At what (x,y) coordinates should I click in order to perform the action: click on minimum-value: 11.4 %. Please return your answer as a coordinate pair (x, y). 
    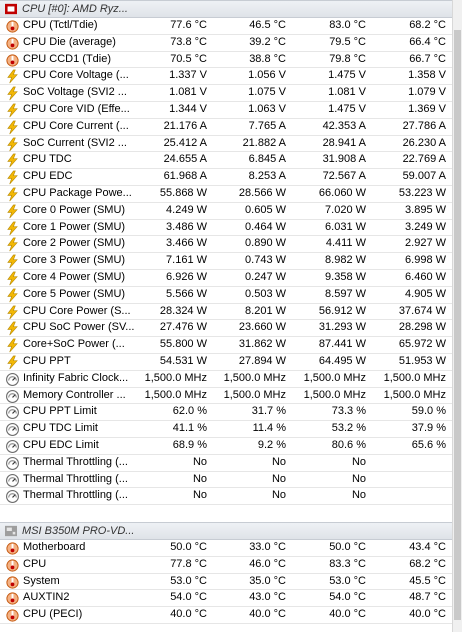
    Looking at the image, I should click on (269, 428).